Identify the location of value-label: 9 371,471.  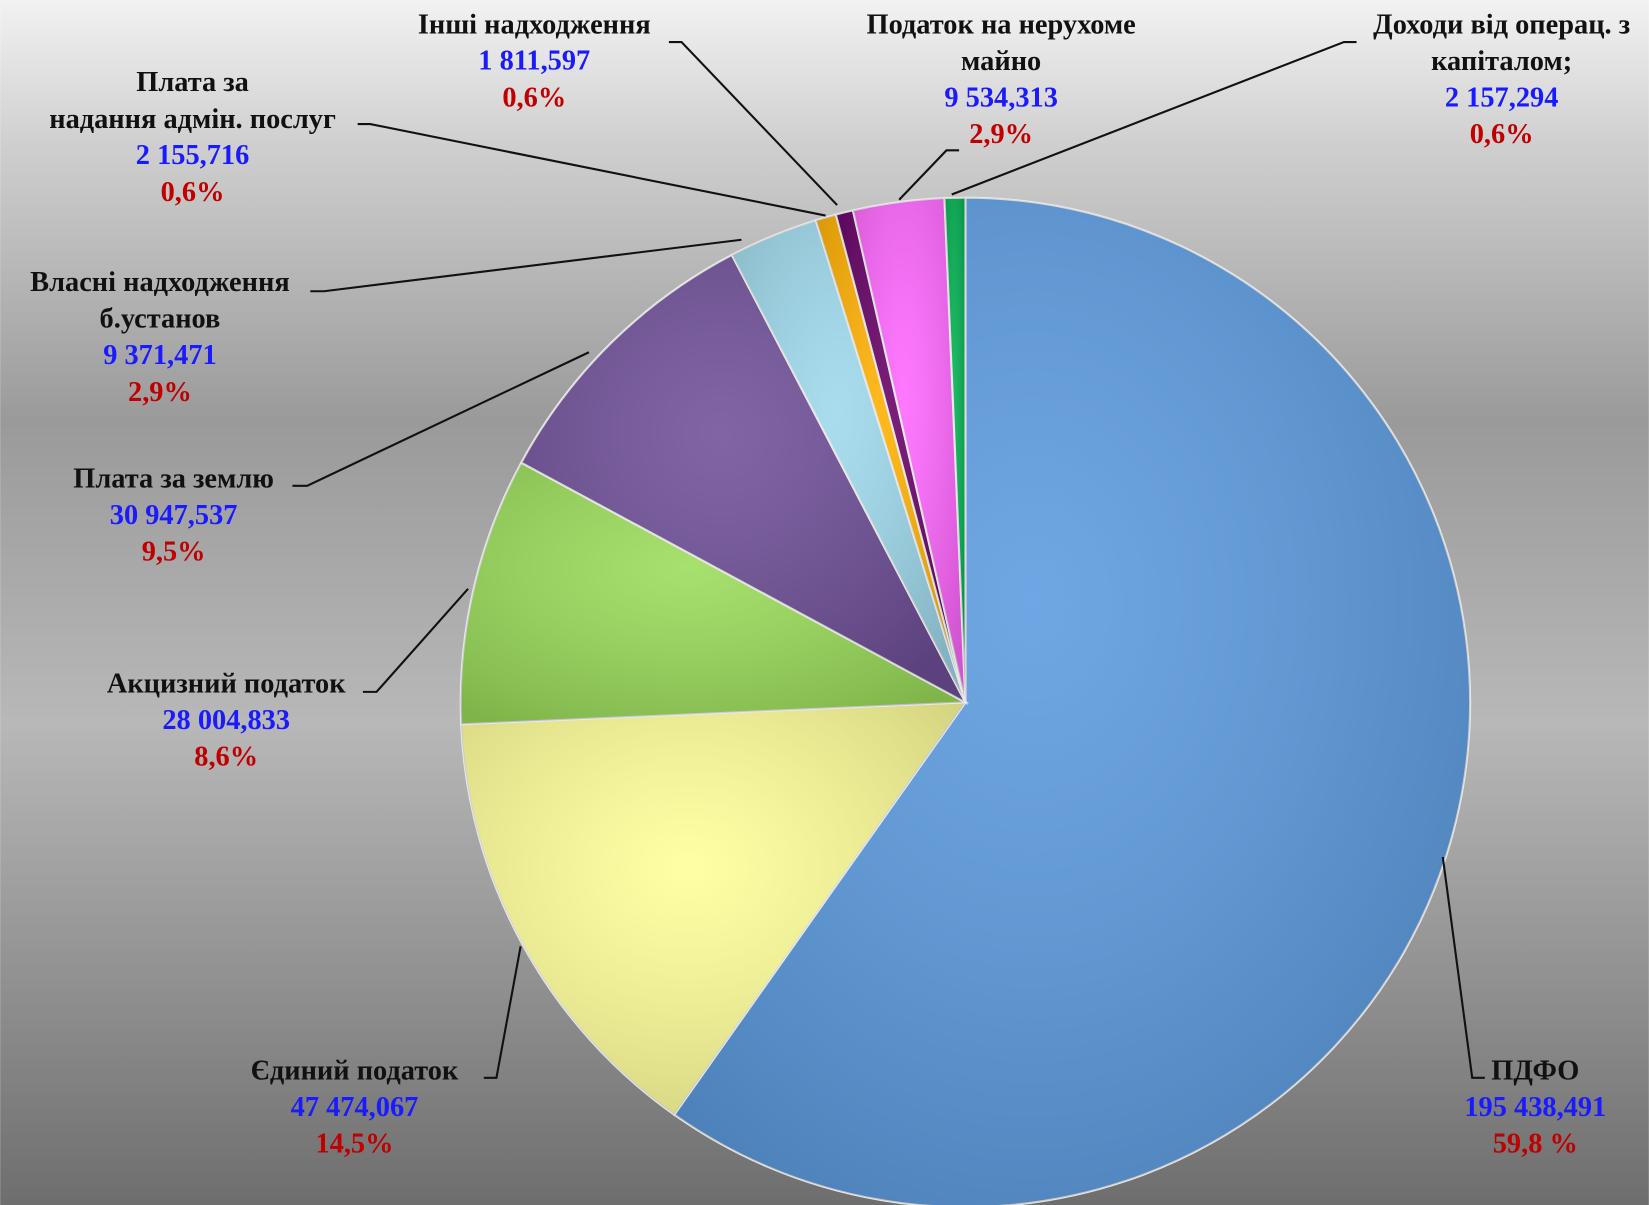
(160, 355).